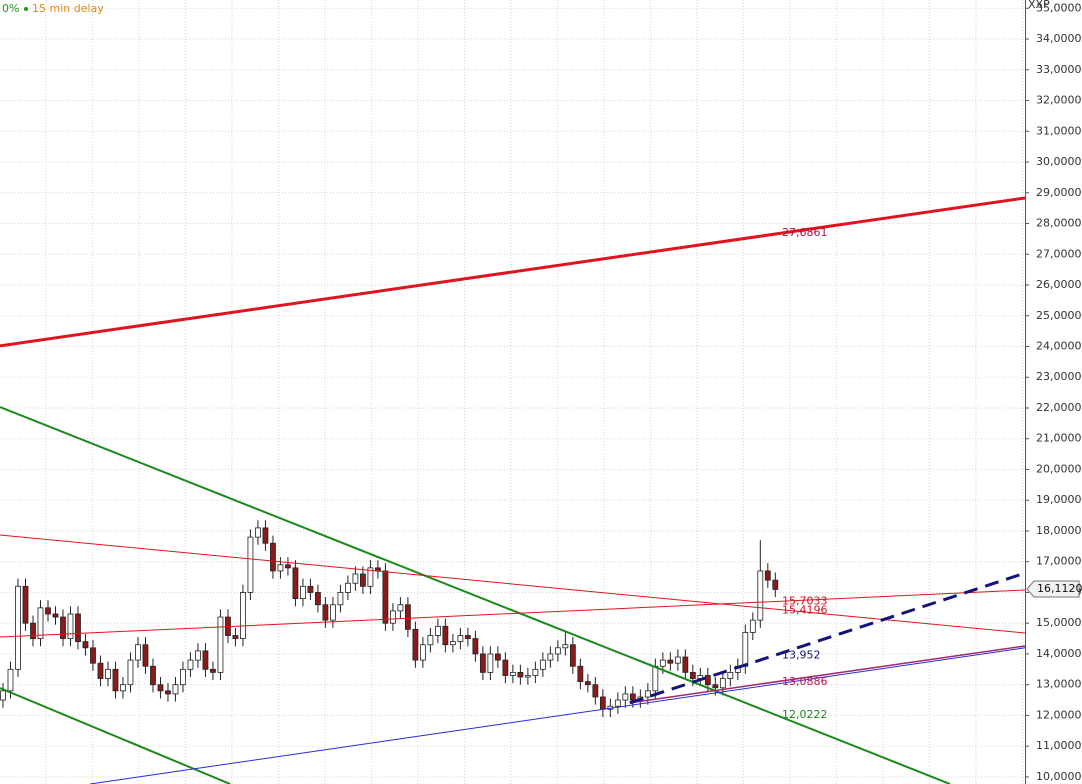 The width and height of the screenshot is (1082, 784). I want to click on y-tick-label: 14,0000, so click(1059, 653).